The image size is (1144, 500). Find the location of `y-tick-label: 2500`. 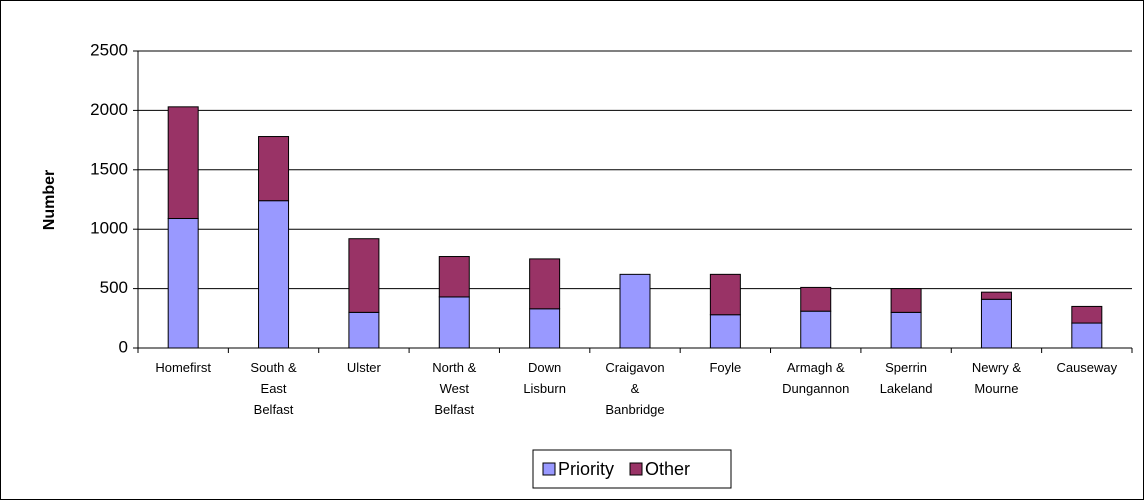

y-tick-label: 2500 is located at coordinates (109, 49).